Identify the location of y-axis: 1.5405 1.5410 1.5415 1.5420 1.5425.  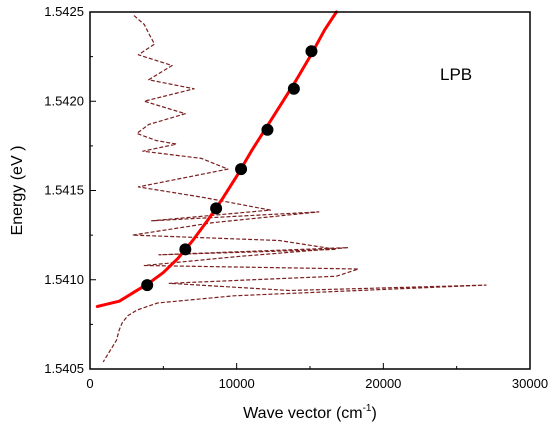
(70, 190).